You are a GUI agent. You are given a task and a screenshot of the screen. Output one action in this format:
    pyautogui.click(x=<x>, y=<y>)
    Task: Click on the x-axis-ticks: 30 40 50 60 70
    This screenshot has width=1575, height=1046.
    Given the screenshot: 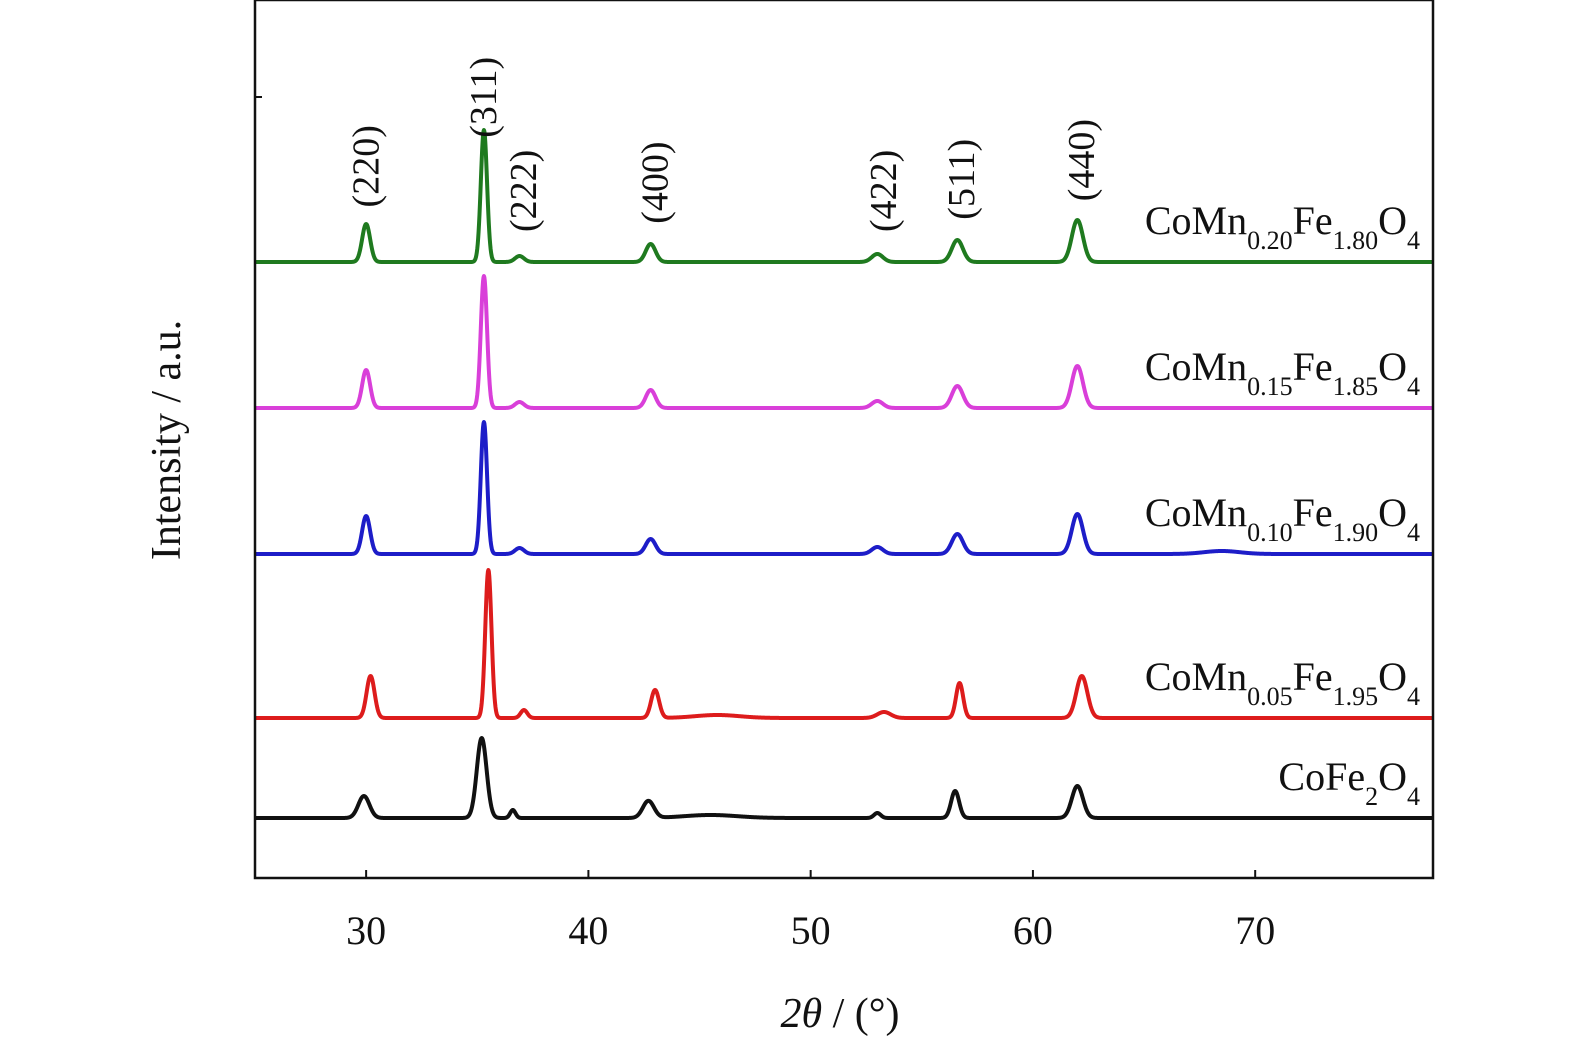 What is the action you would take?
    pyautogui.click(x=810, y=911)
    